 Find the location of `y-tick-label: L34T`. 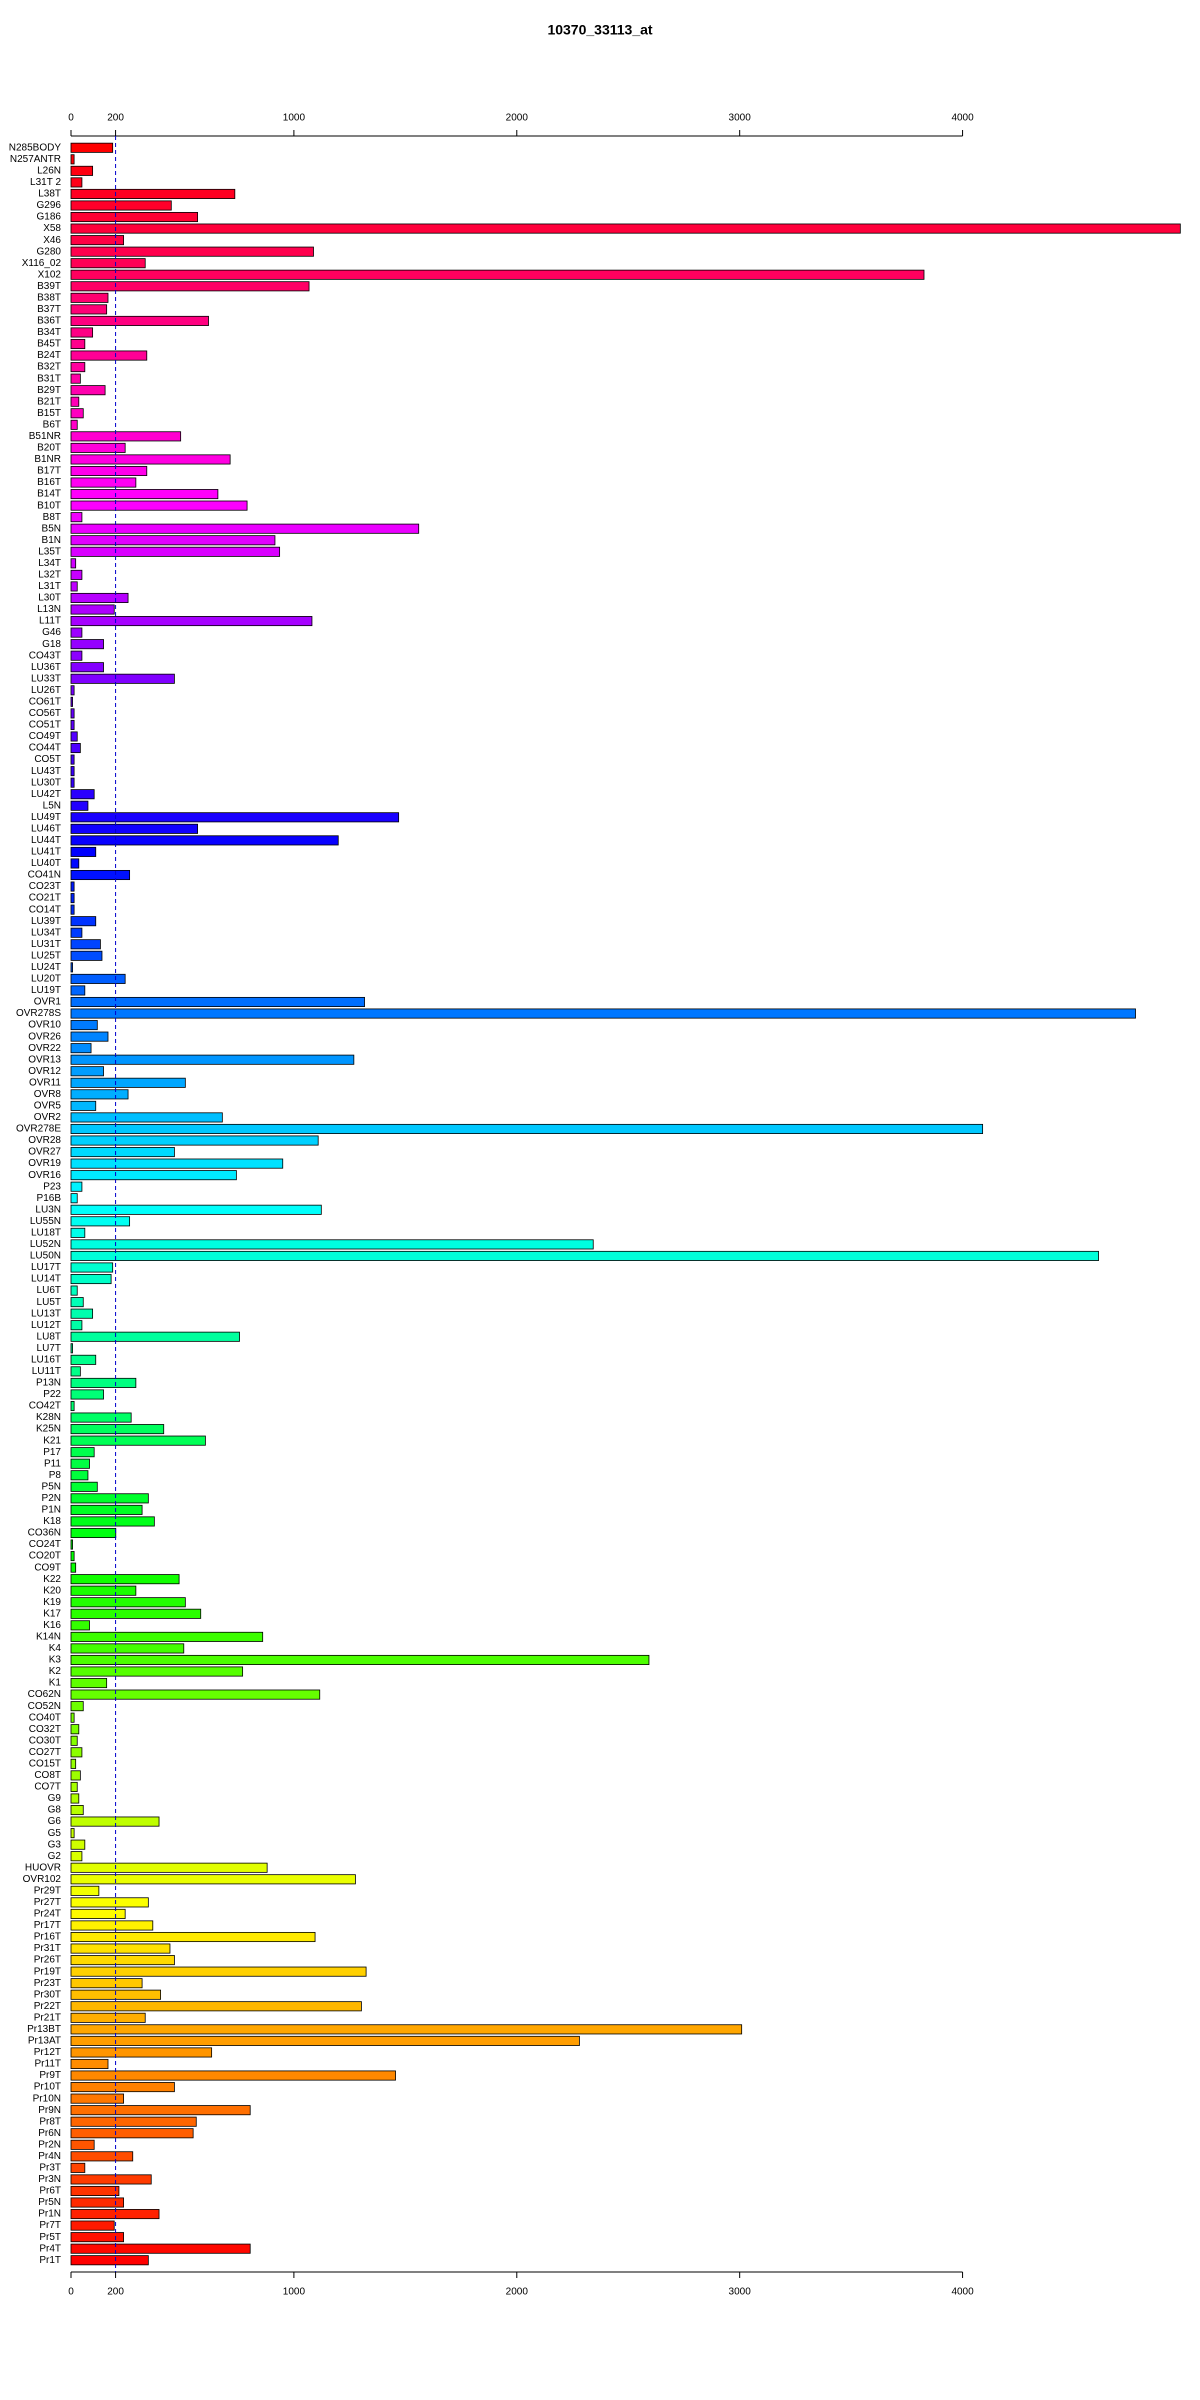

y-tick-label: L34T is located at coordinates (49, 563).